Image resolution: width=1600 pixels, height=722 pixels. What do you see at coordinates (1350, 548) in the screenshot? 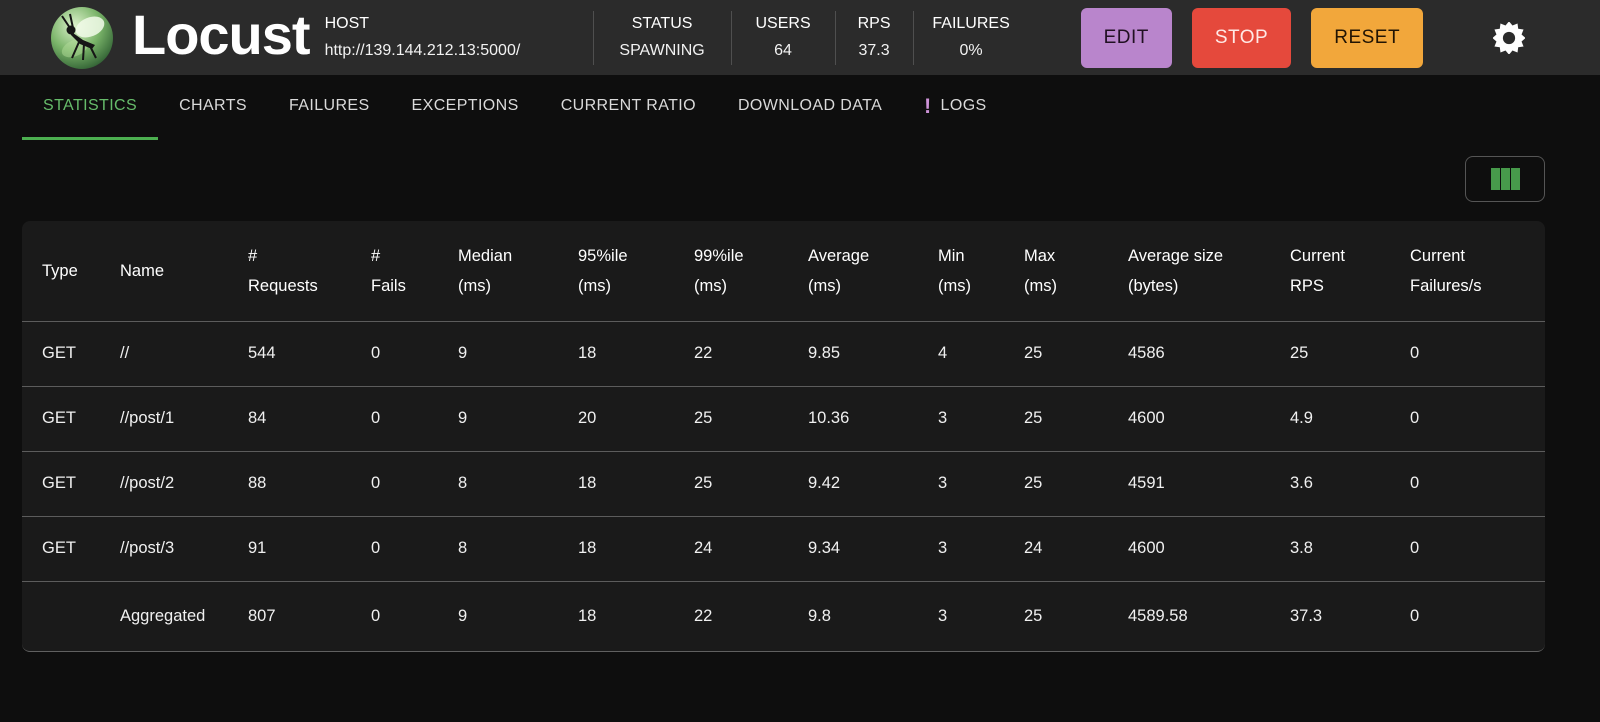
I see `table-cell: 3.8` at bounding box center [1350, 548].